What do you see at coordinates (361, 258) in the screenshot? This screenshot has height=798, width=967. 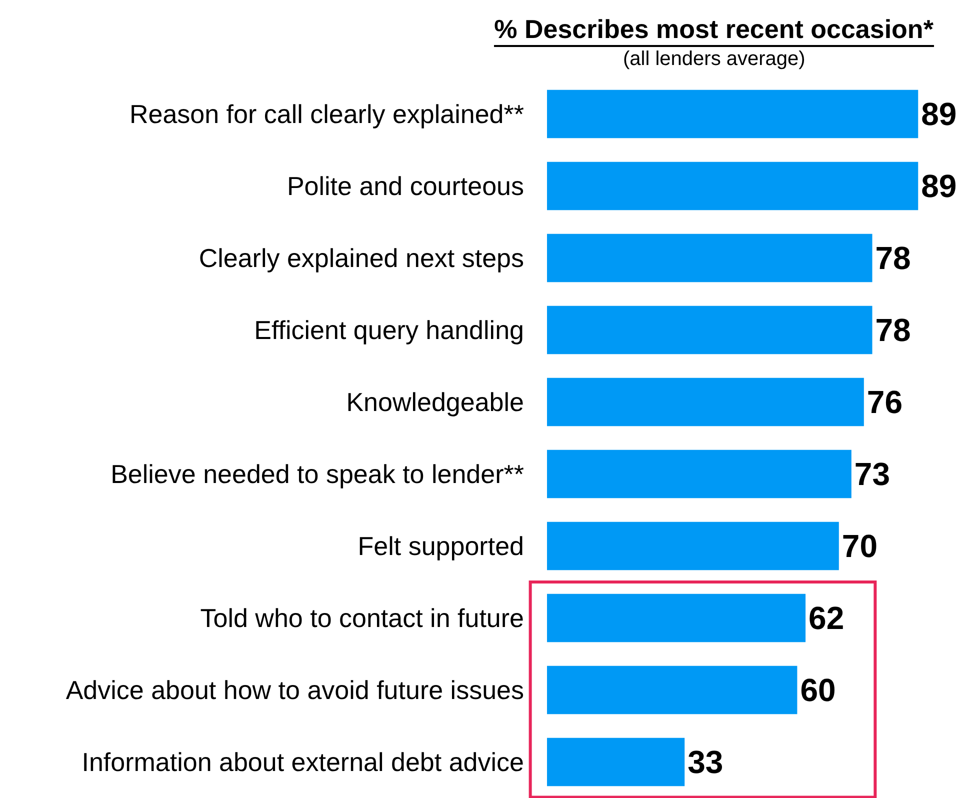 I see `y-tick-label: Clearly explained next steps` at bounding box center [361, 258].